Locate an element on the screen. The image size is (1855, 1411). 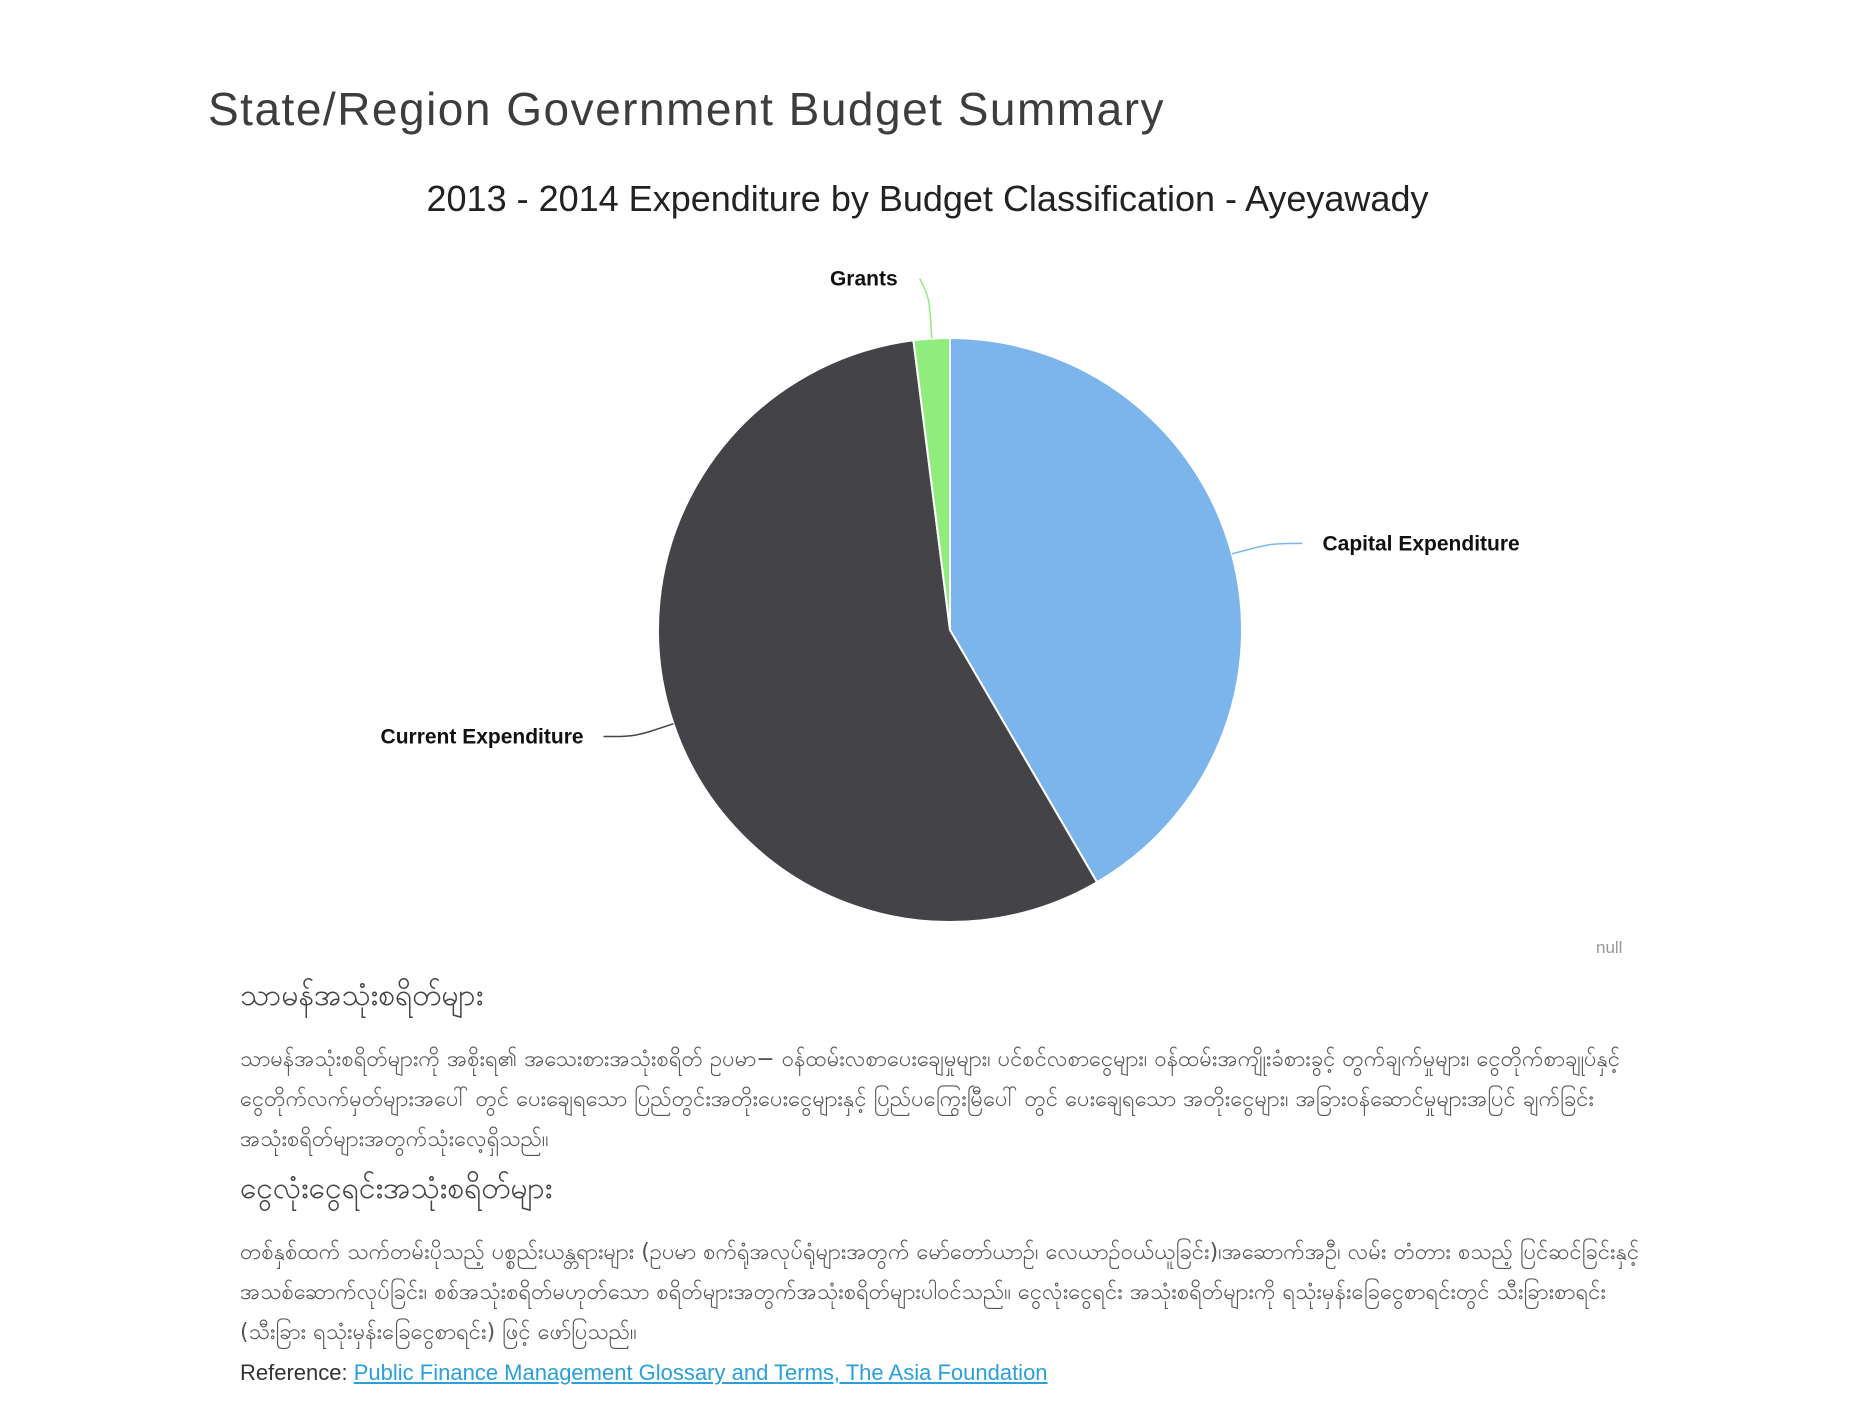
reference-label: Reference: is located at coordinates (294, 1372).